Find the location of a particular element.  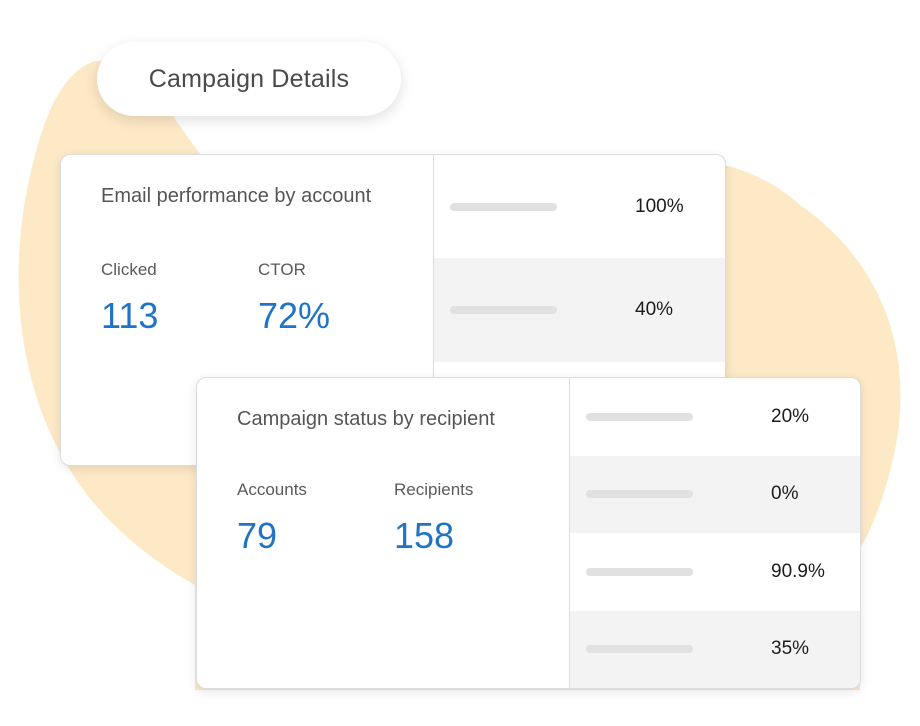

list-item: 0% is located at coordinates (715, 494).